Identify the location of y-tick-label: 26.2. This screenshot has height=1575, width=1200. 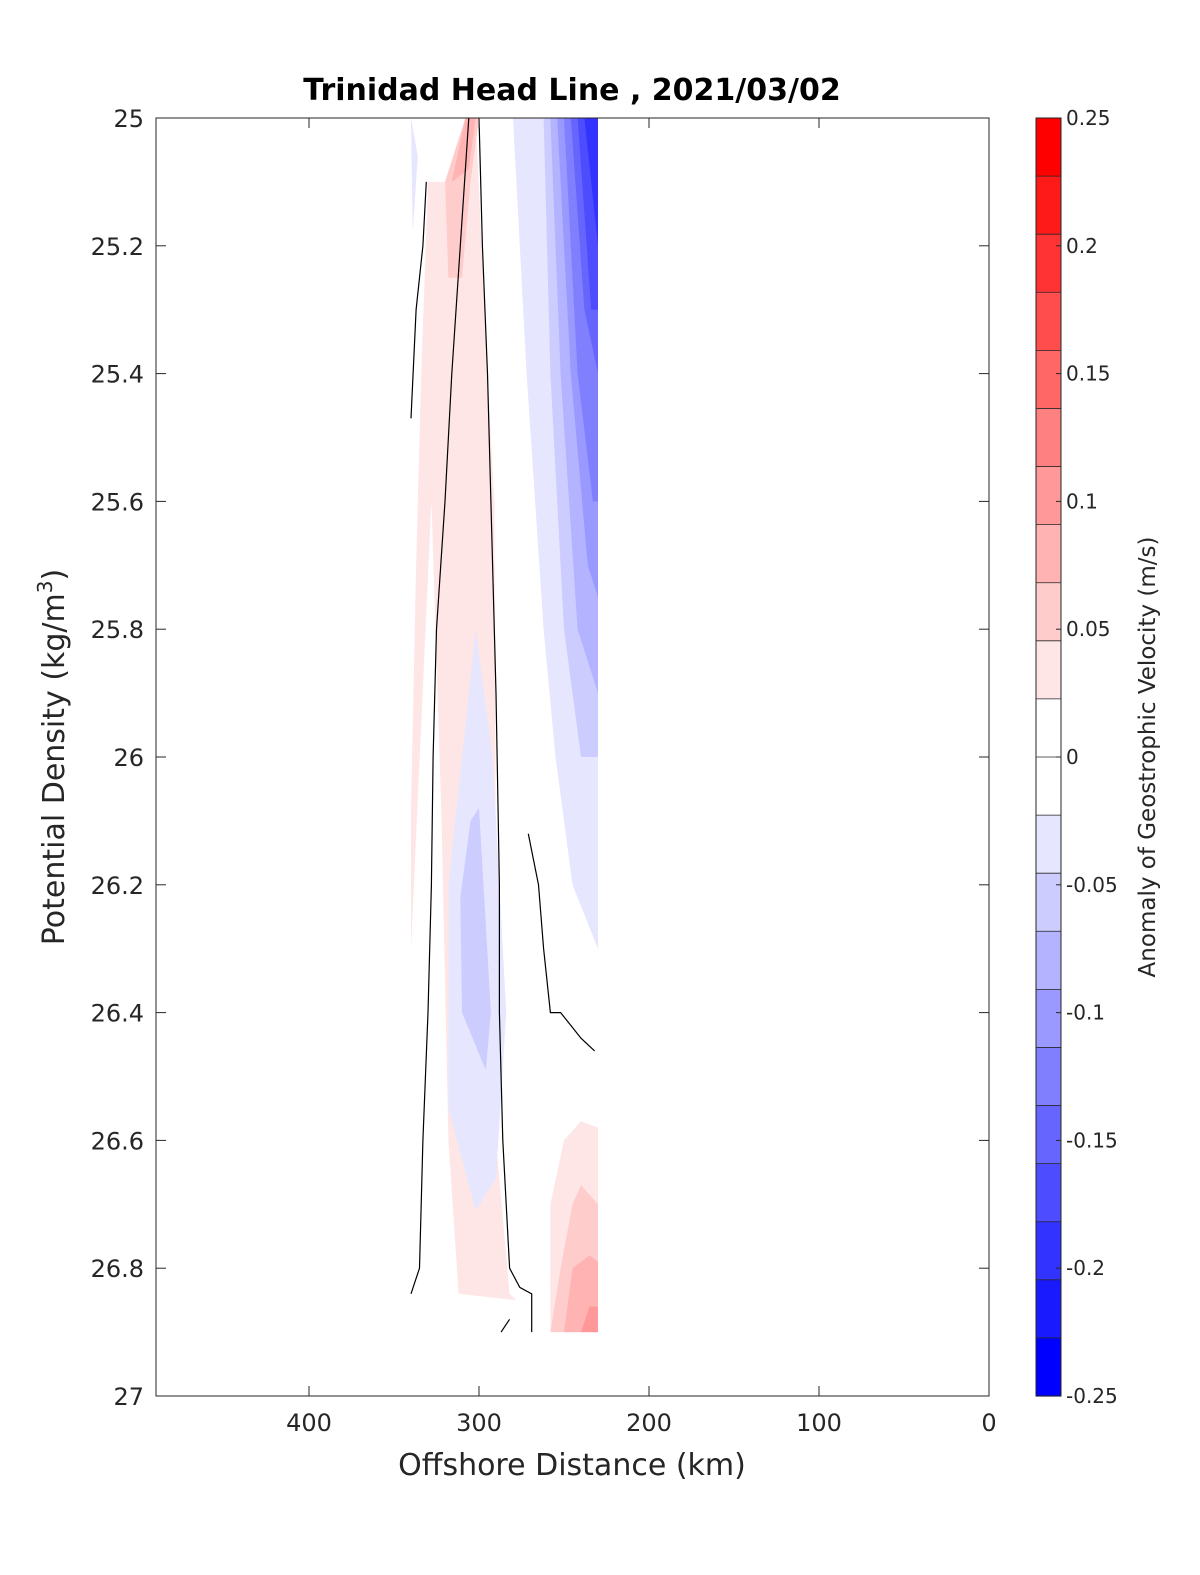
(117, 886).